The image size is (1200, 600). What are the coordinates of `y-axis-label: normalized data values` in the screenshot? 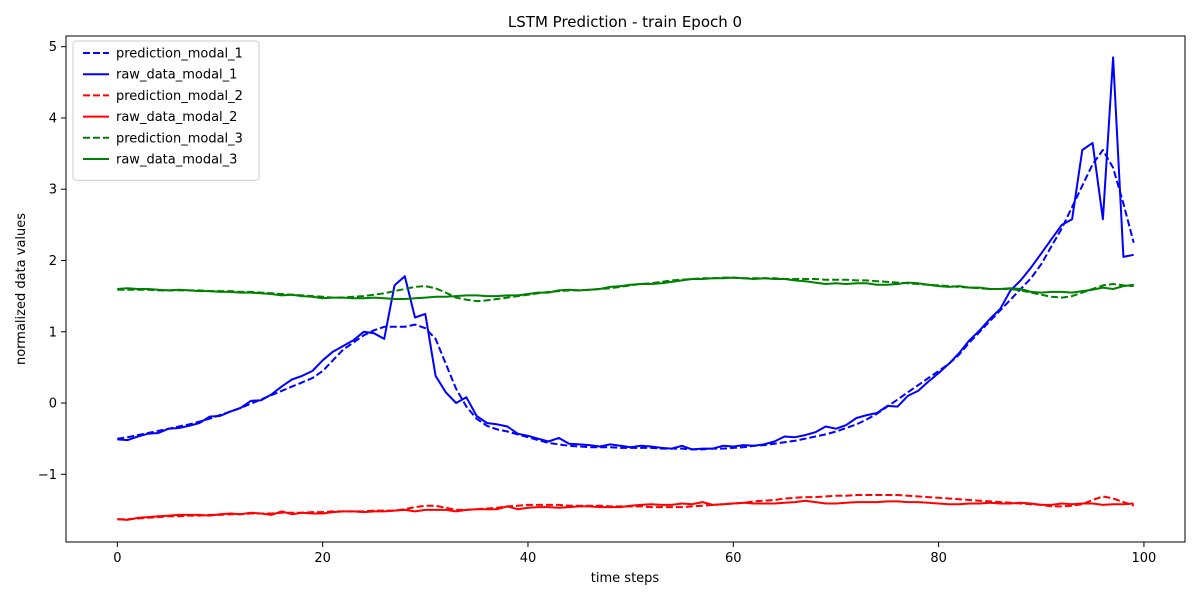 It's located at (21, 289).